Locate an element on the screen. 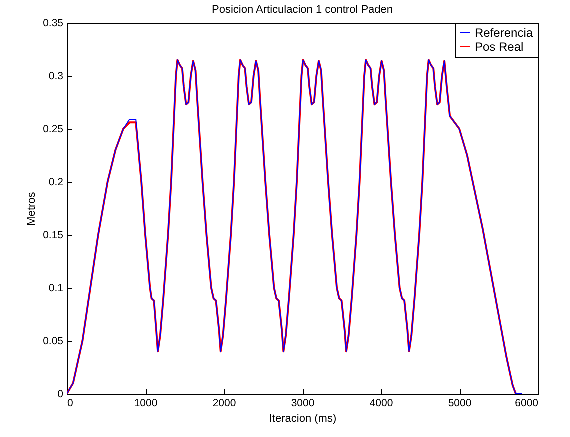 This screenshot has height=437, width=570. y-tick-label: 0.25 is located at coordinates (53, 130).